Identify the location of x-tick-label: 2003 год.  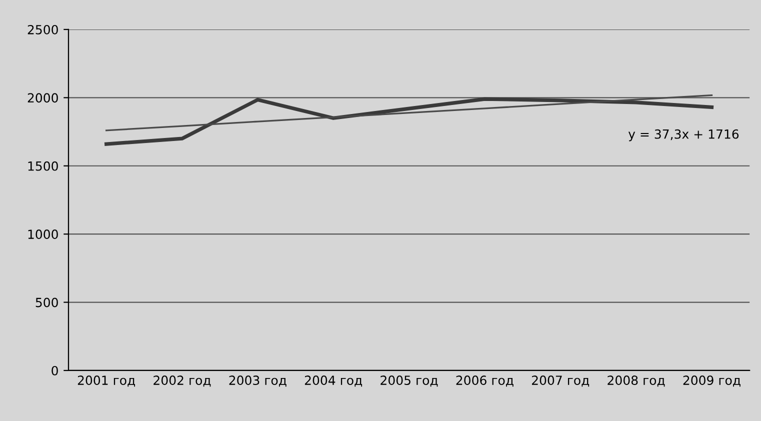
(257, 381).